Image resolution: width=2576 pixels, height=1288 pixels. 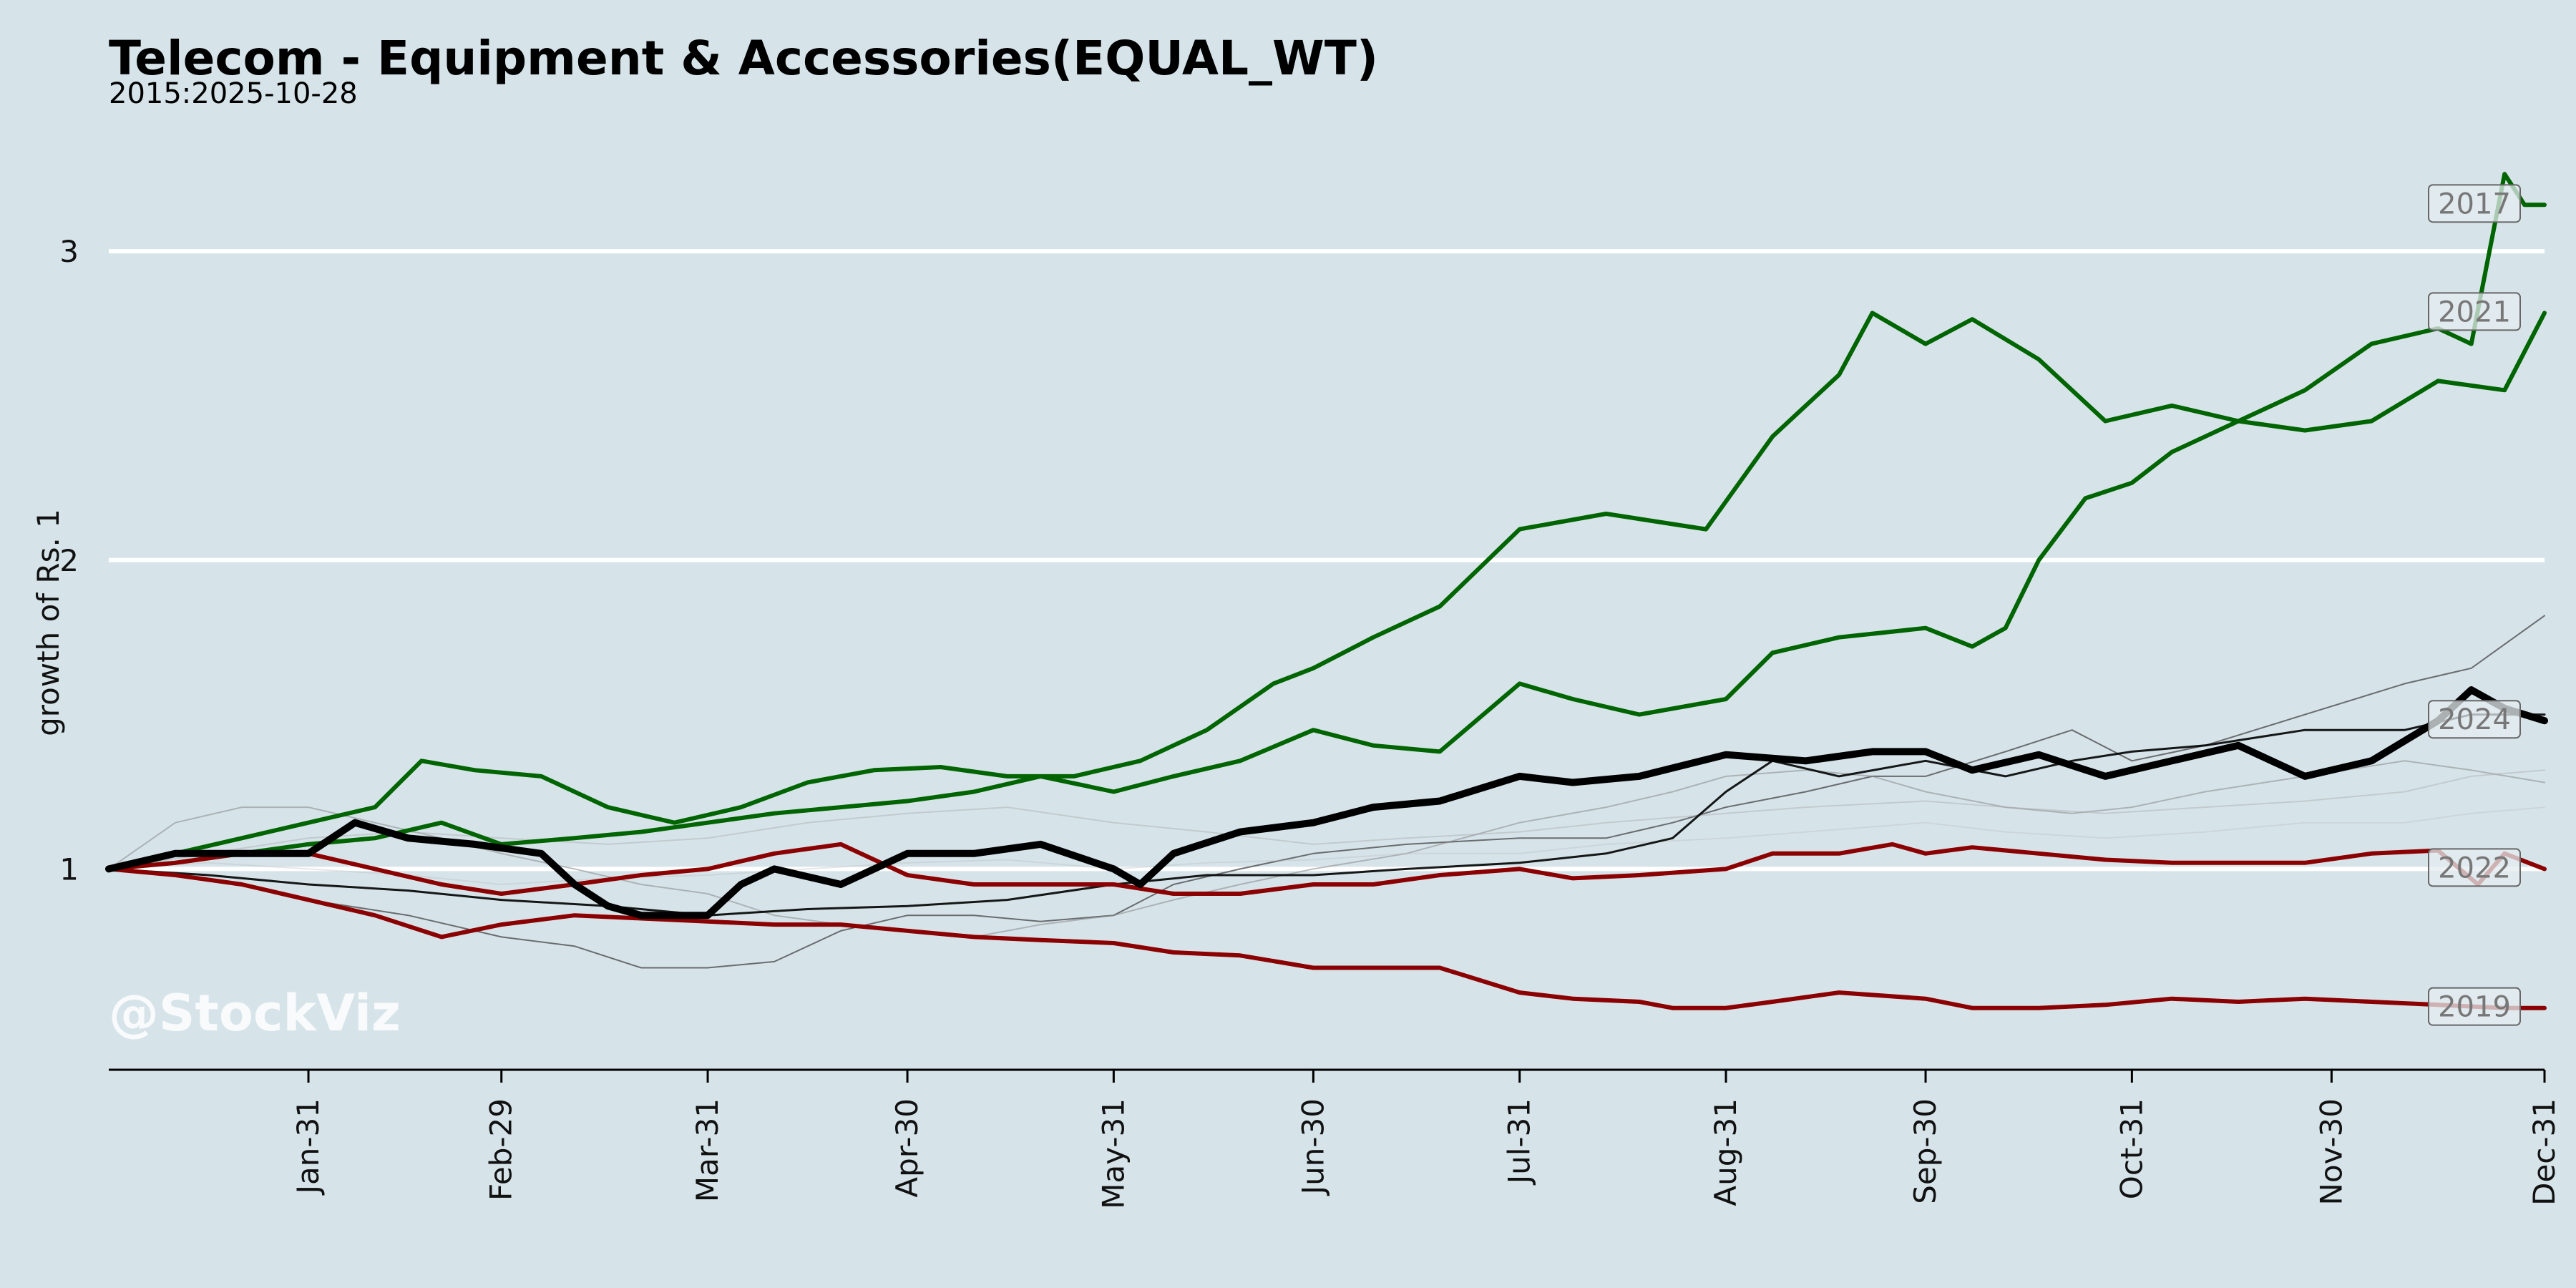 I want to click on end-label-2019: 2019, so click(x=2474, y=1006).